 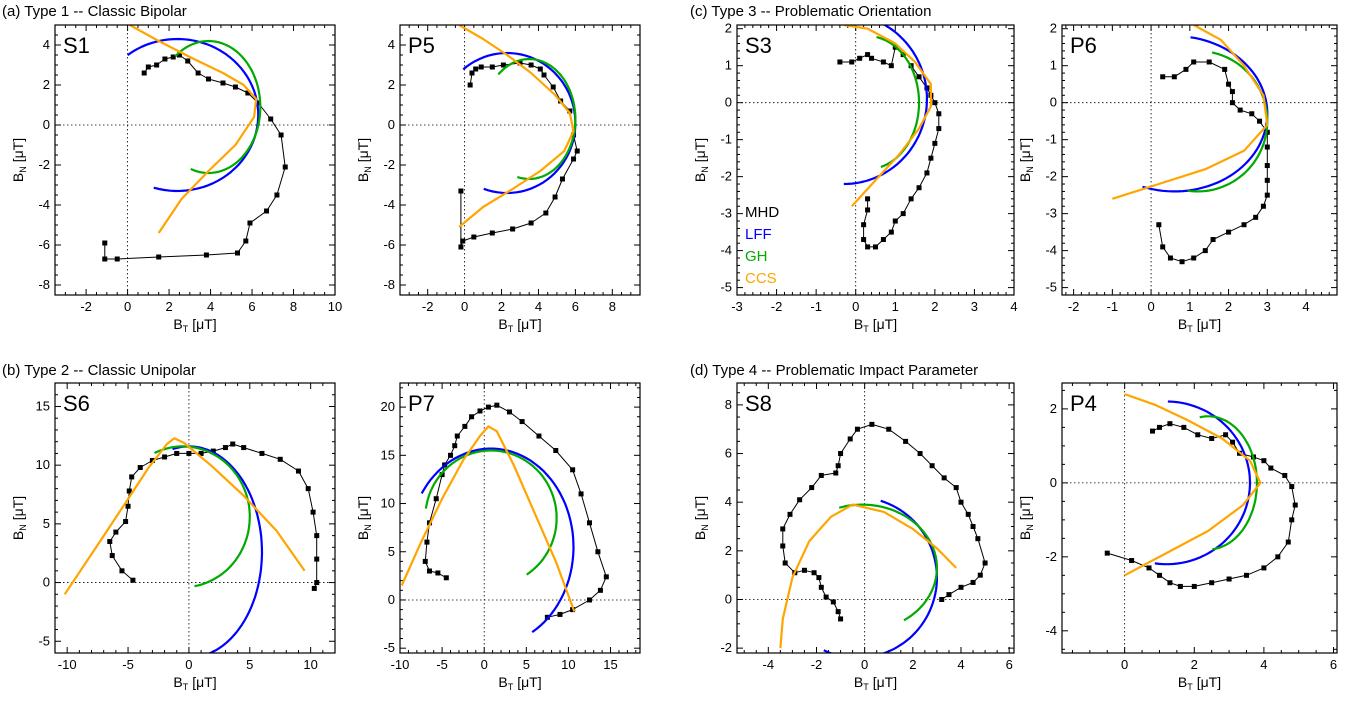 I want to click on panel-p4: 0 2 4 6 -4 -2 0 2 BT [μT] BN[μT] P4, so click(x=1177, y=537).